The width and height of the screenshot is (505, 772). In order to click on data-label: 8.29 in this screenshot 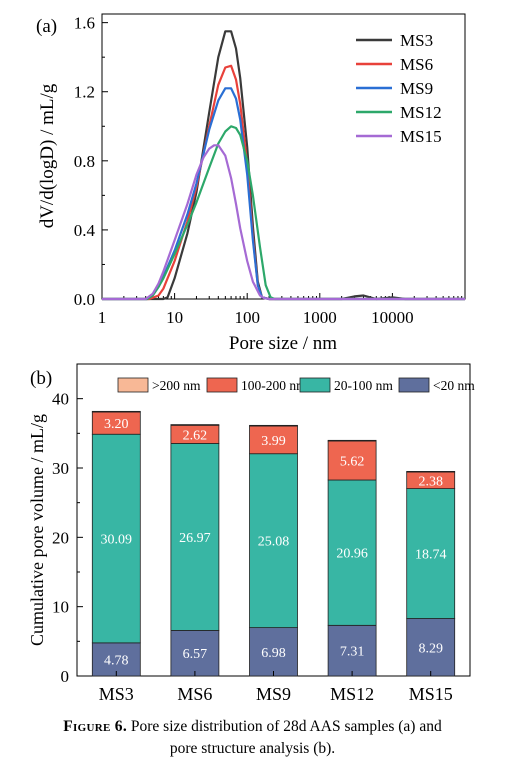, I will do `click(430, 648)`.